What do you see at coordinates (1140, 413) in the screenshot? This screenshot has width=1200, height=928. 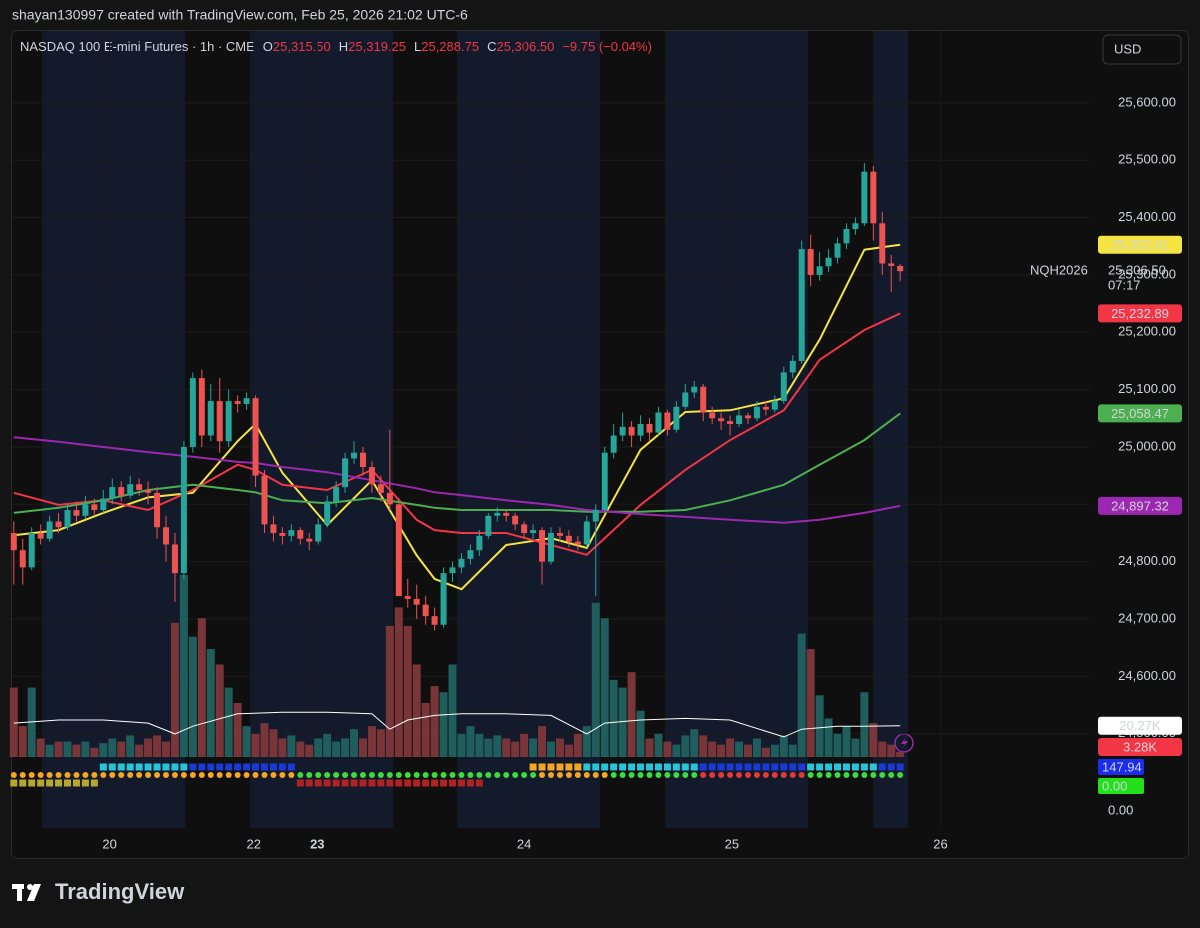 I see `price-badge-label: 25,058.47` at bounding box center [1140, 413].